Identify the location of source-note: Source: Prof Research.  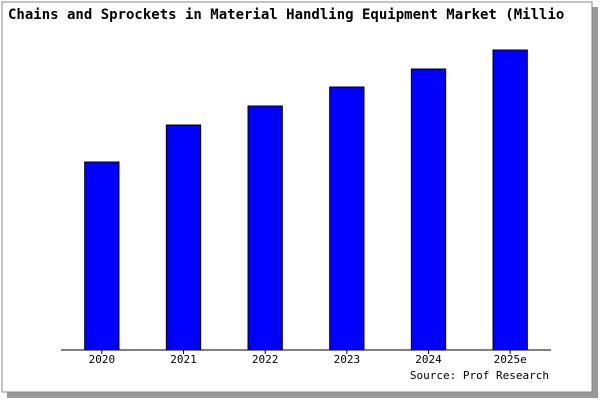
(479, 375).